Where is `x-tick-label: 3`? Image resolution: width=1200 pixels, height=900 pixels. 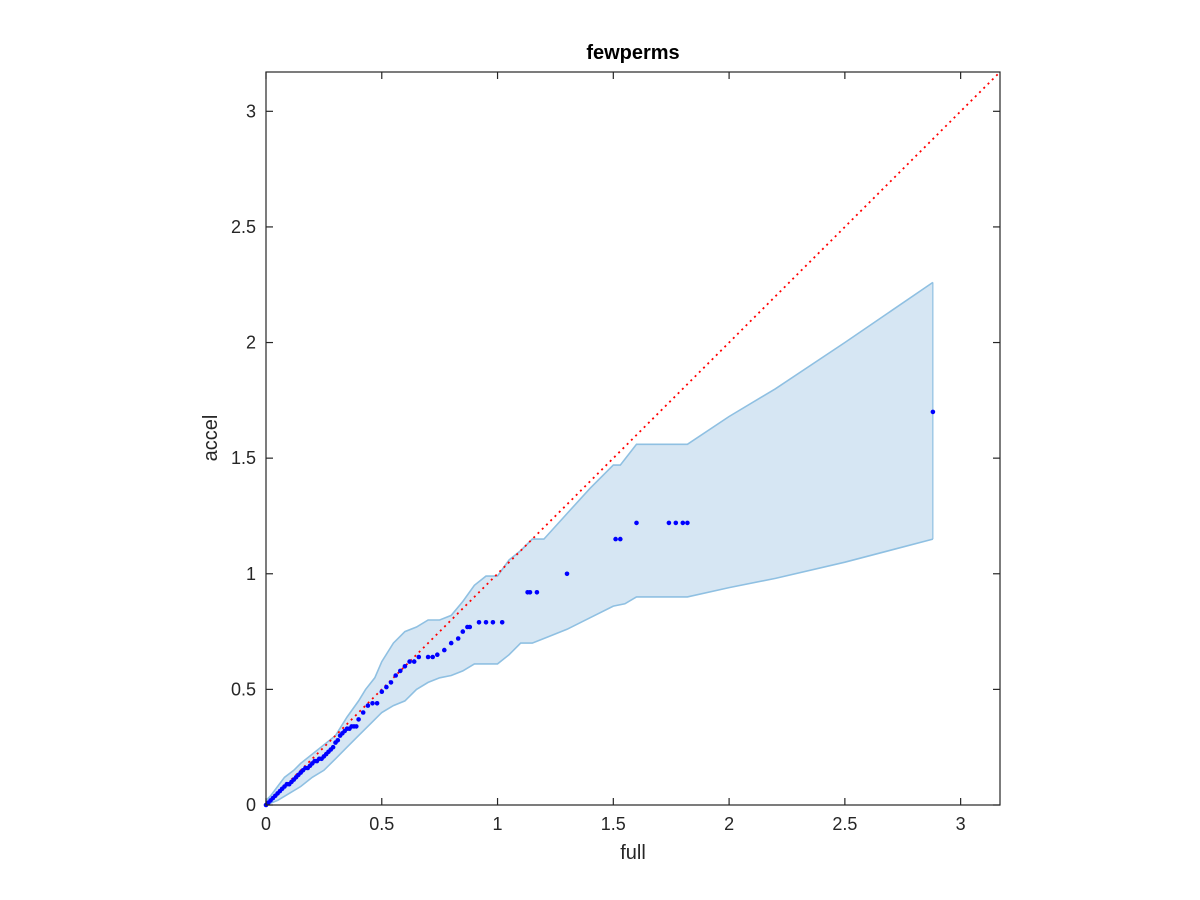
x-tick-label: 3 is located at coordinates (961, 824).